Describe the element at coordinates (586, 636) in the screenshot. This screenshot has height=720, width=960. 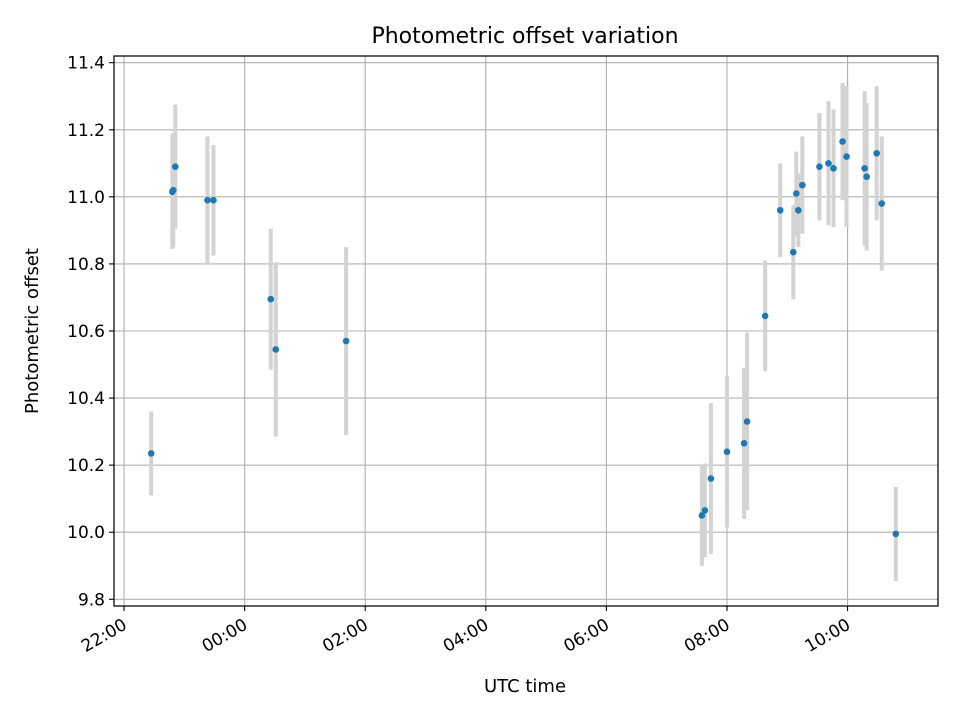
I see `x-tick-label: 06:00` at that location.